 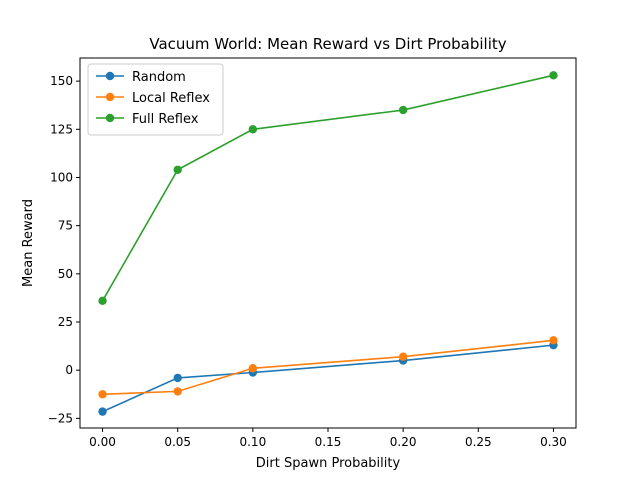 What do you see at coordinates (60, 418) in the screenshot?
I see `y-tick-label: −25` at bounding box center [60, 418].